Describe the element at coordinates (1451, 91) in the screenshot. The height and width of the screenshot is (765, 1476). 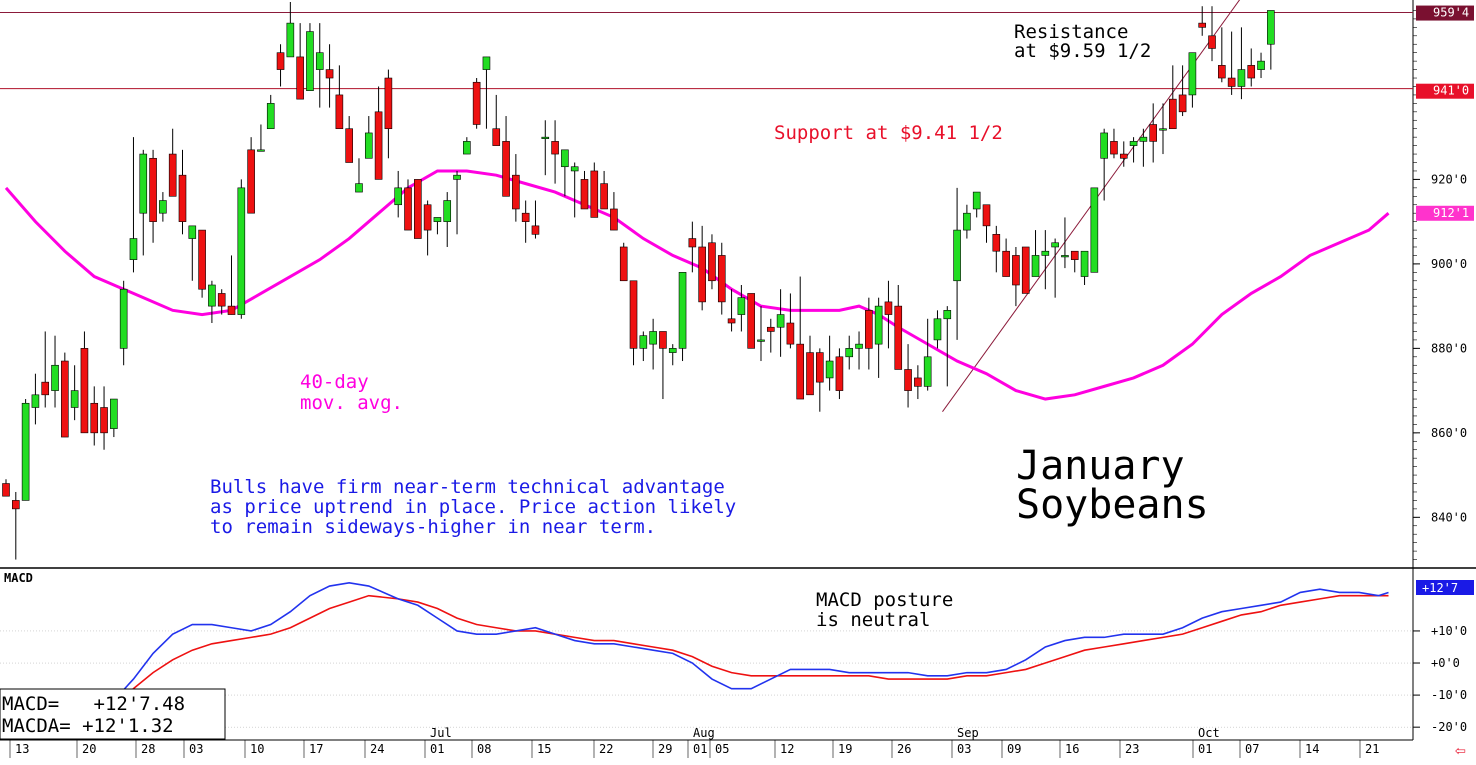
I see `price-tag-text: 941'0` at that location.